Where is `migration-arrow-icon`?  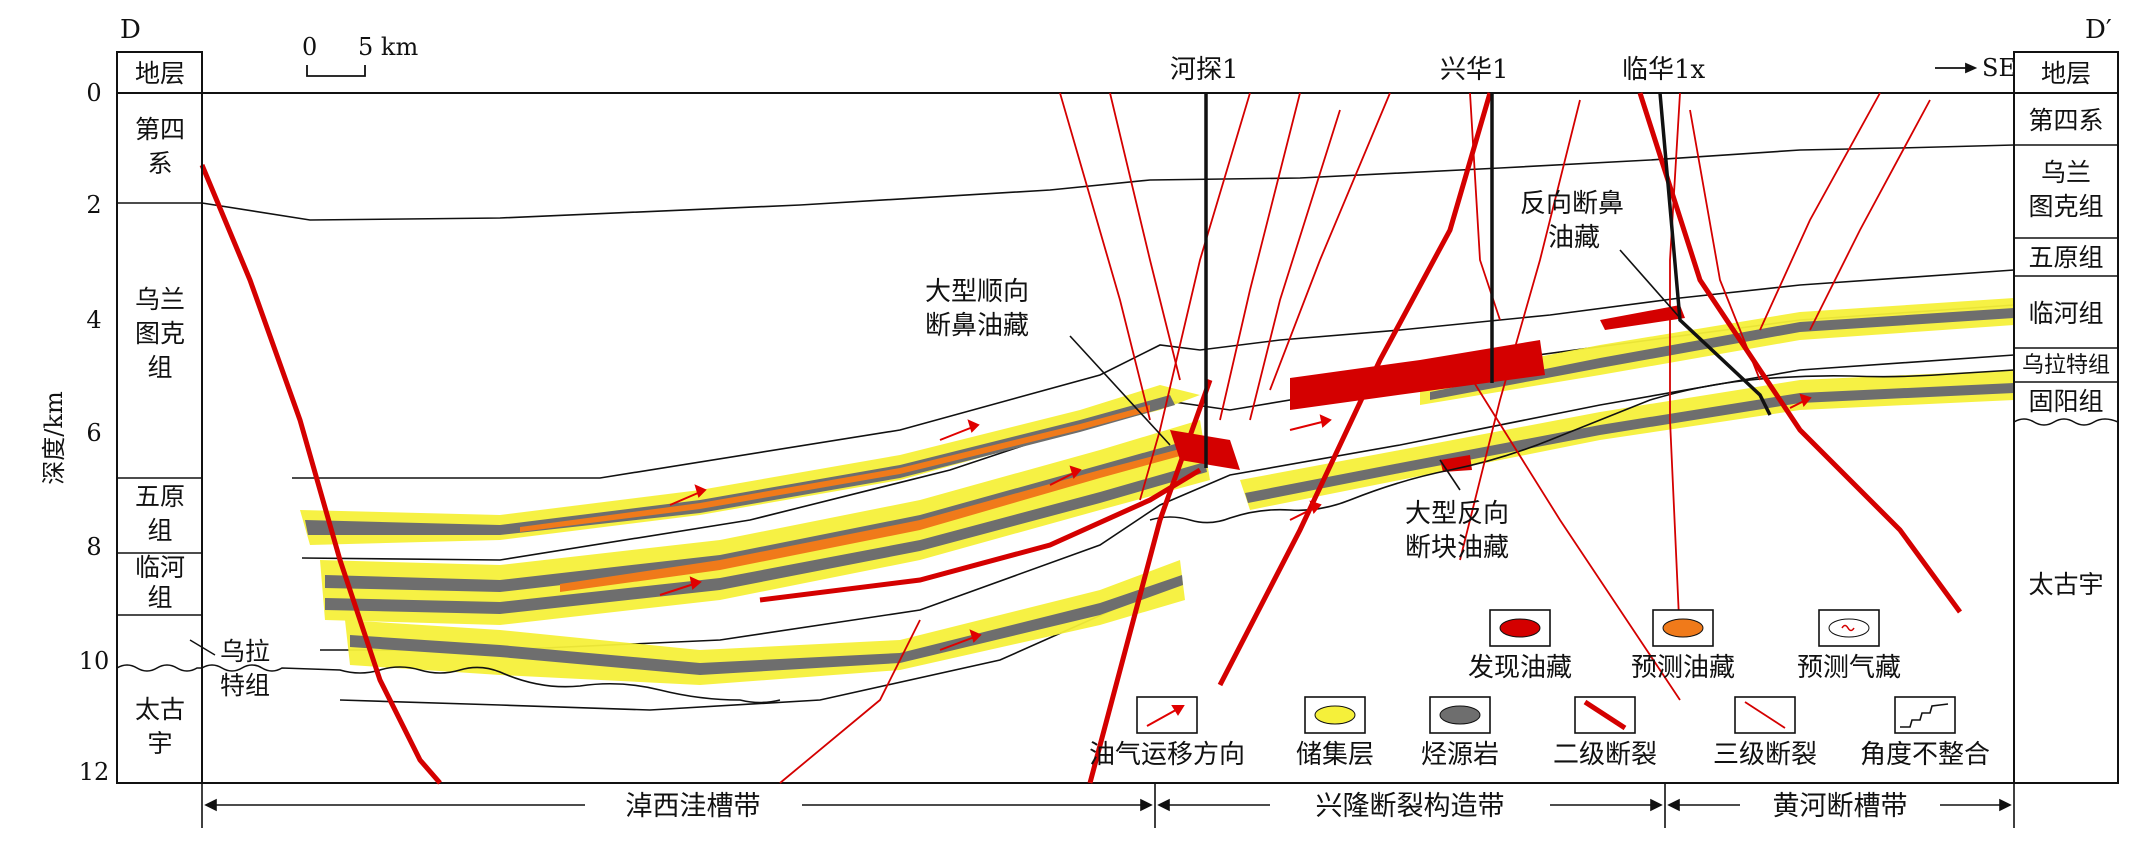 migration-arrow-icon is located at coordinates (1167, 715).